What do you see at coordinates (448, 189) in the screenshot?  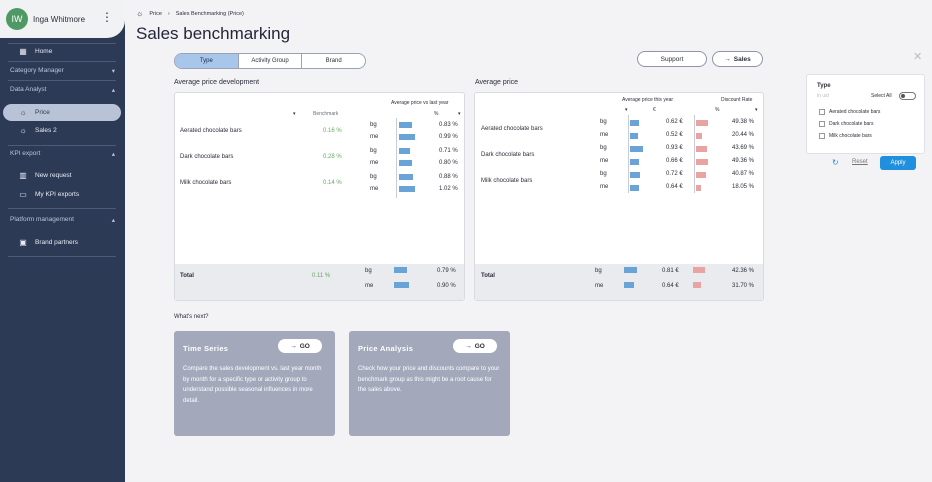 I see `me-value: 1.02 %` at bounding box center [448, 189].